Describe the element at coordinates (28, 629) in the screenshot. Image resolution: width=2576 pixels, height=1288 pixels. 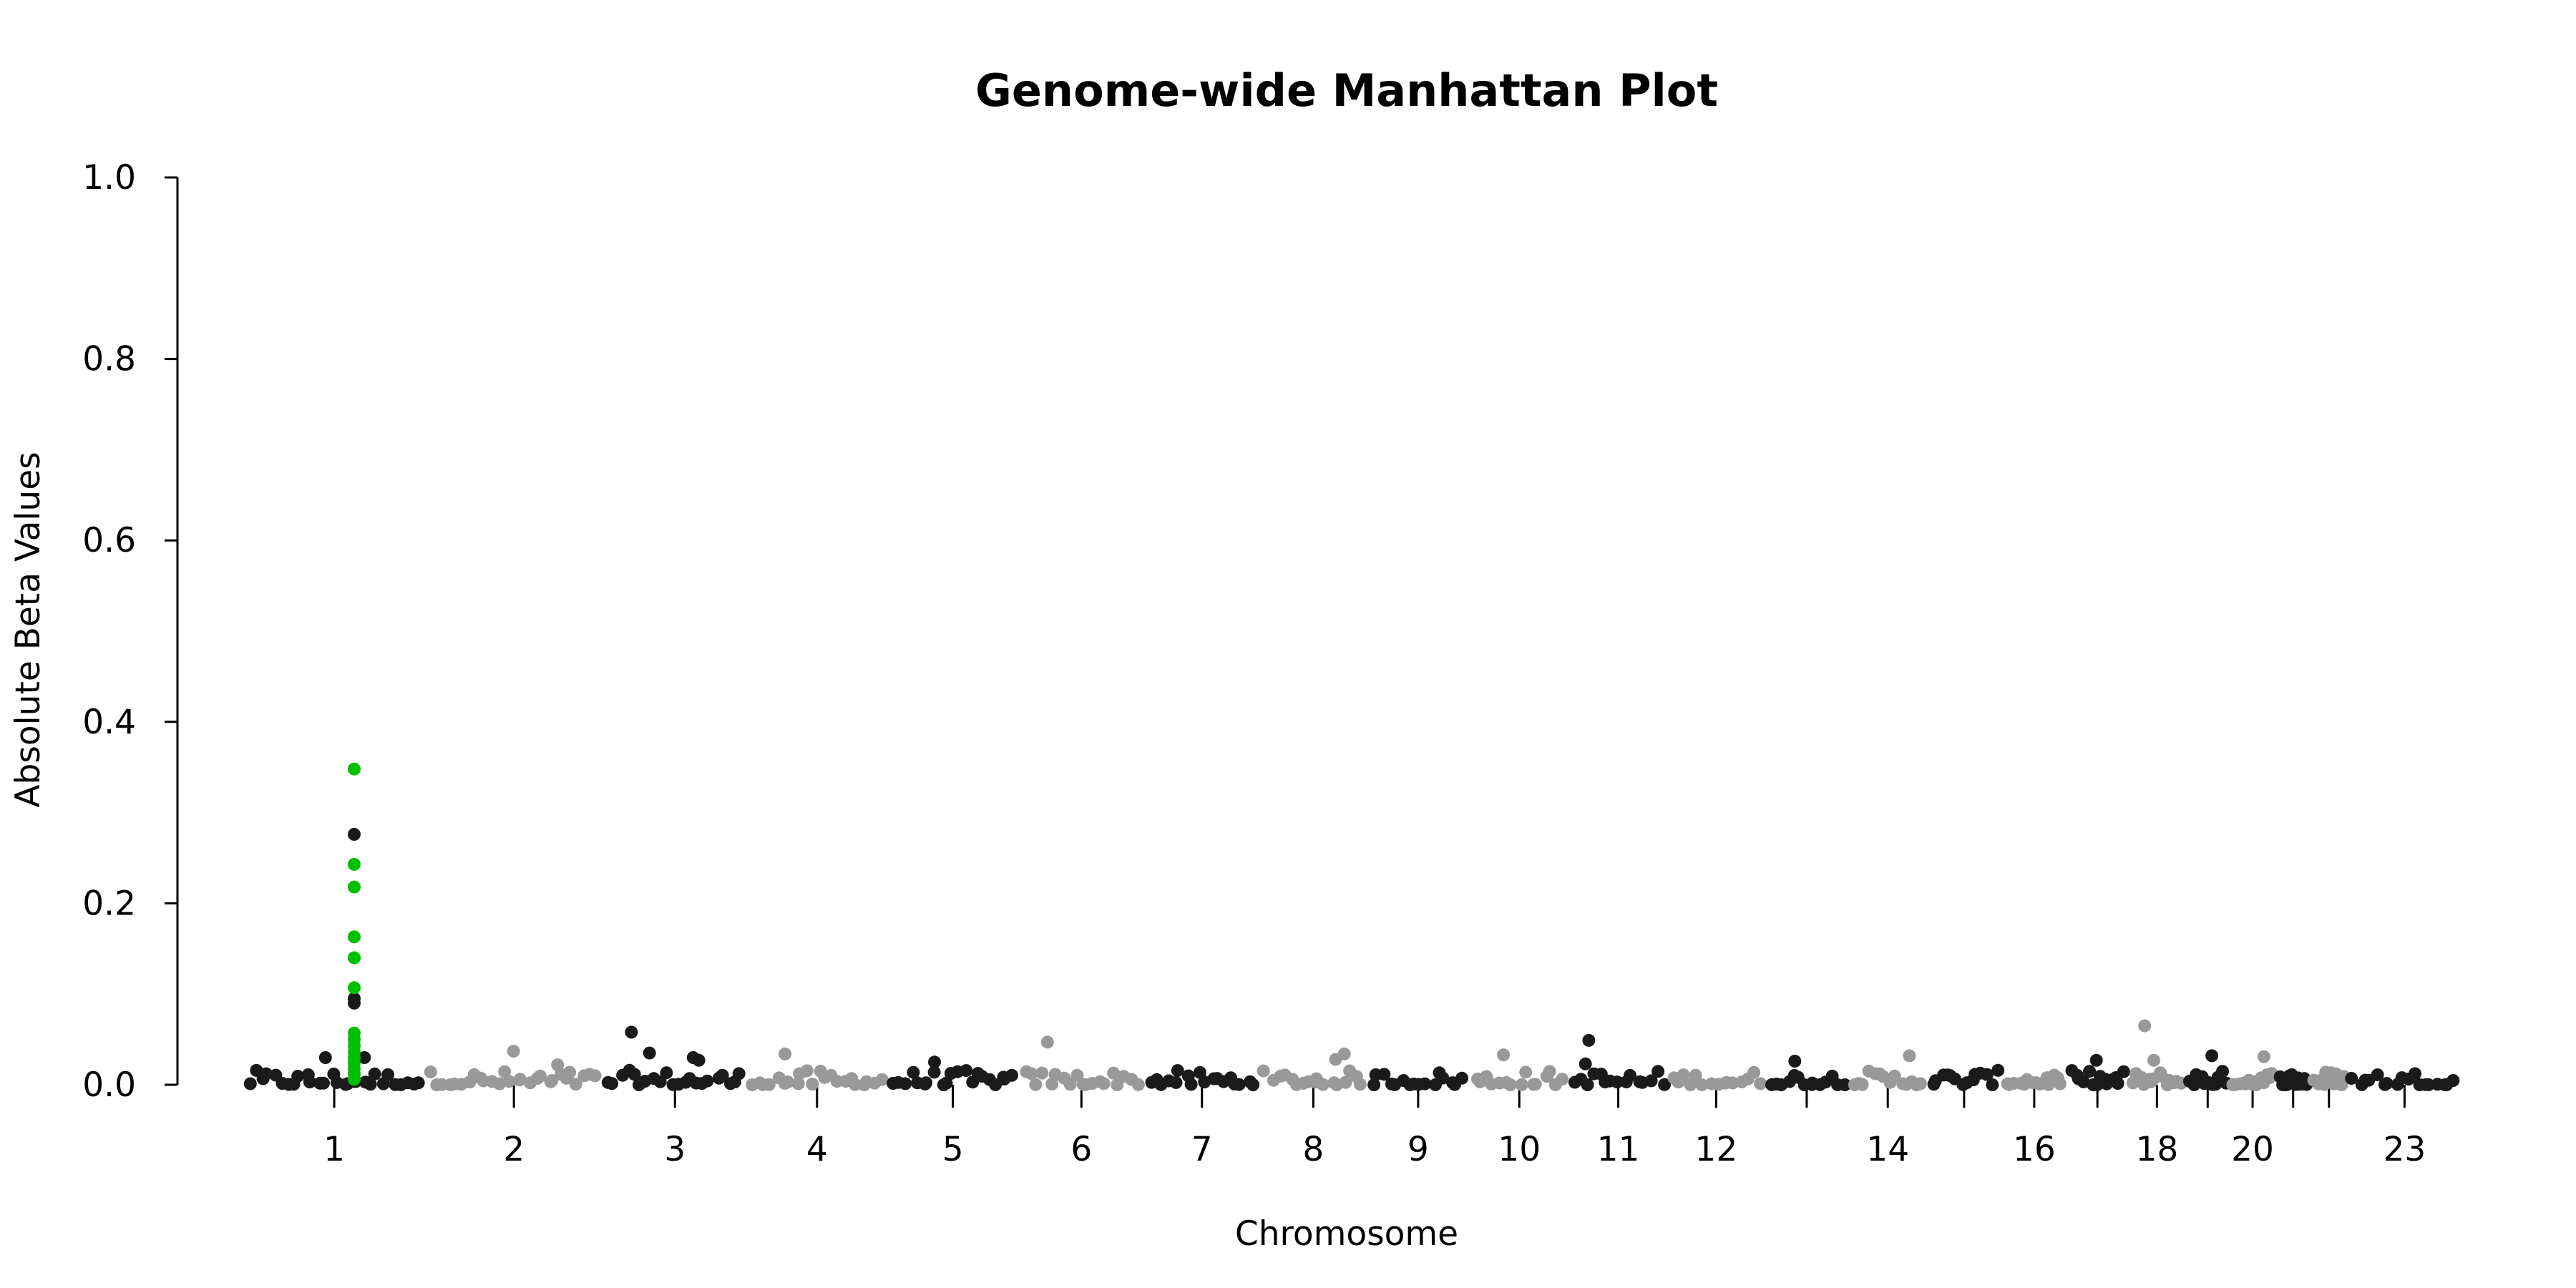
I see `y-axis-label: Absolute Beta Values` at that location.